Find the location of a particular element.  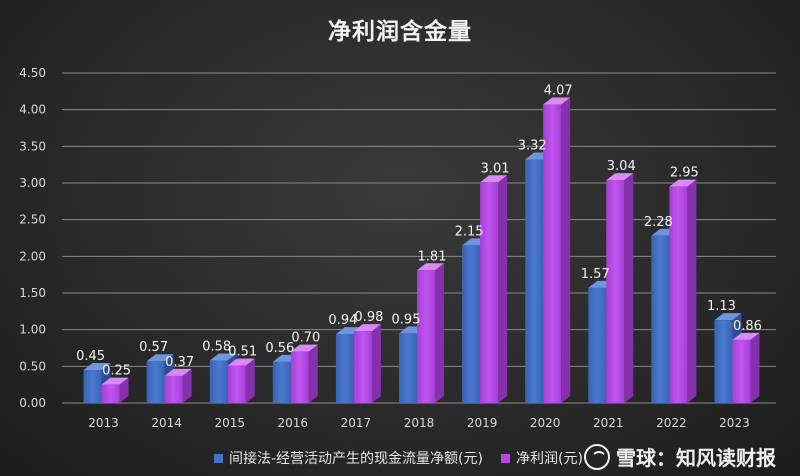

legend-swatch-blue is located at coordinates (218, 458).